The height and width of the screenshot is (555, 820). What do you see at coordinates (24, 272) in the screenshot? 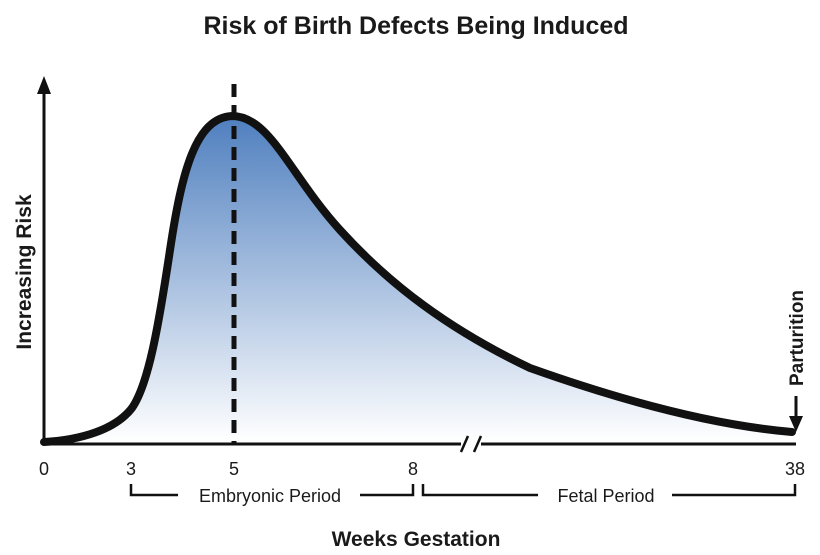
I see `y-axis-label: Increasing Risk` at bounding box center [24, 272].